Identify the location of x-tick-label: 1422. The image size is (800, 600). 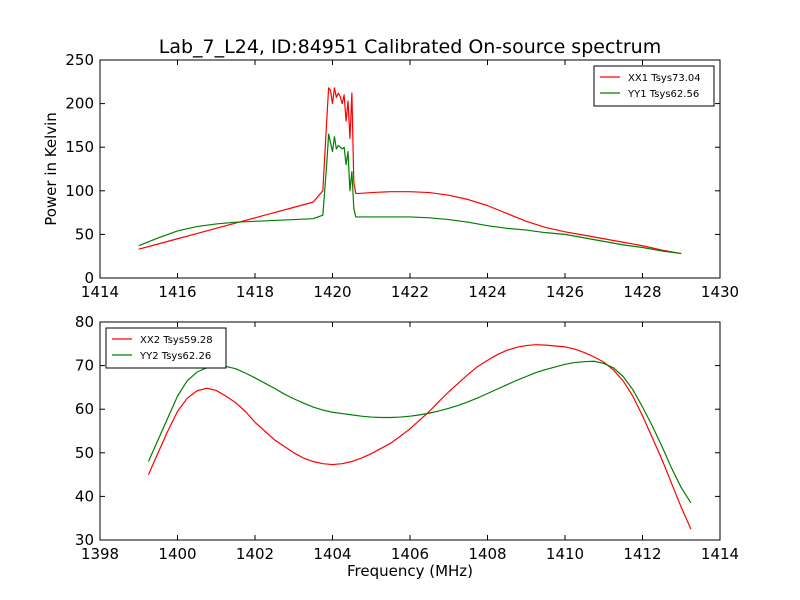
(410, 292).